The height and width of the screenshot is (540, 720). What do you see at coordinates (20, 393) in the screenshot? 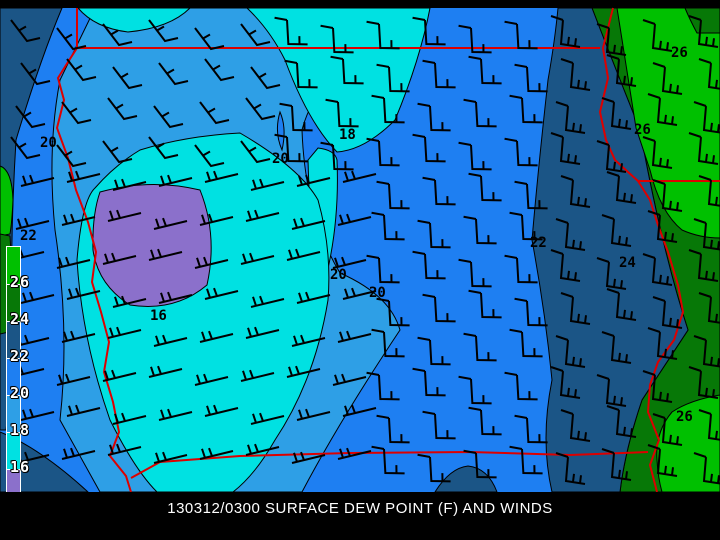
I see `legend-tick-label-20: 20` at bounding box center [20, 393].